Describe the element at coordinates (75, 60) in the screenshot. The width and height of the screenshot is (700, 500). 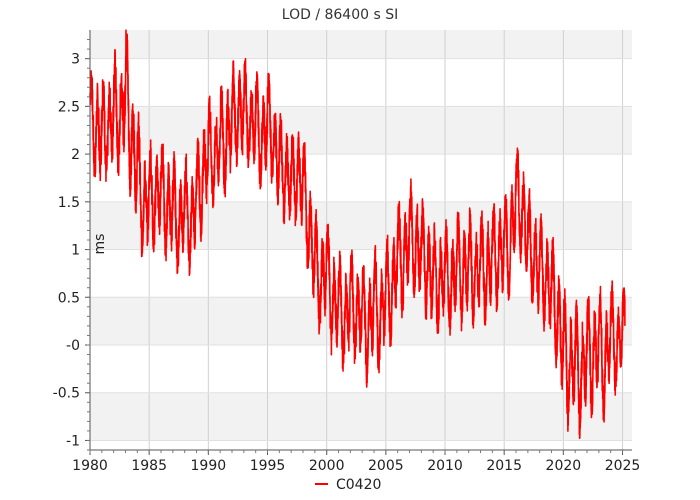
I see `y-tick-label: 3` at that location.